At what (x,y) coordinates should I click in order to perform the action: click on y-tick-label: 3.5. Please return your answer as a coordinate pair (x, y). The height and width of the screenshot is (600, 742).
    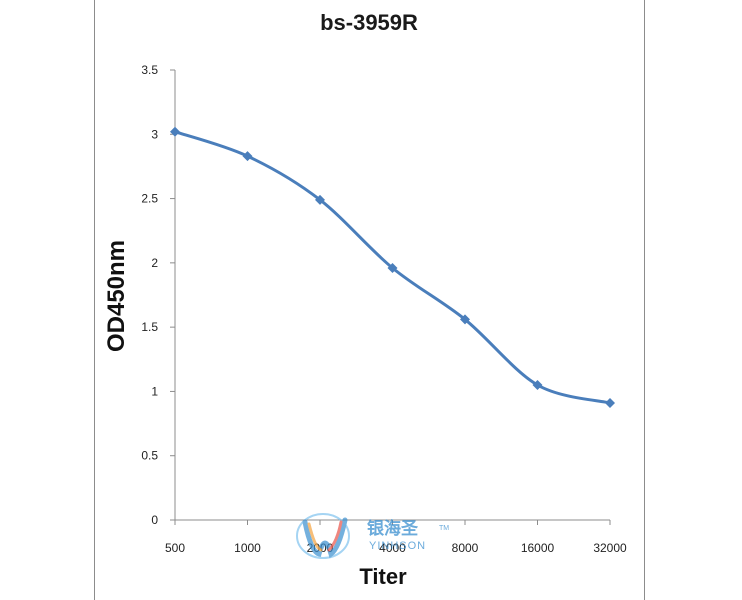
    Looking at the image, I should click on (149, 70).